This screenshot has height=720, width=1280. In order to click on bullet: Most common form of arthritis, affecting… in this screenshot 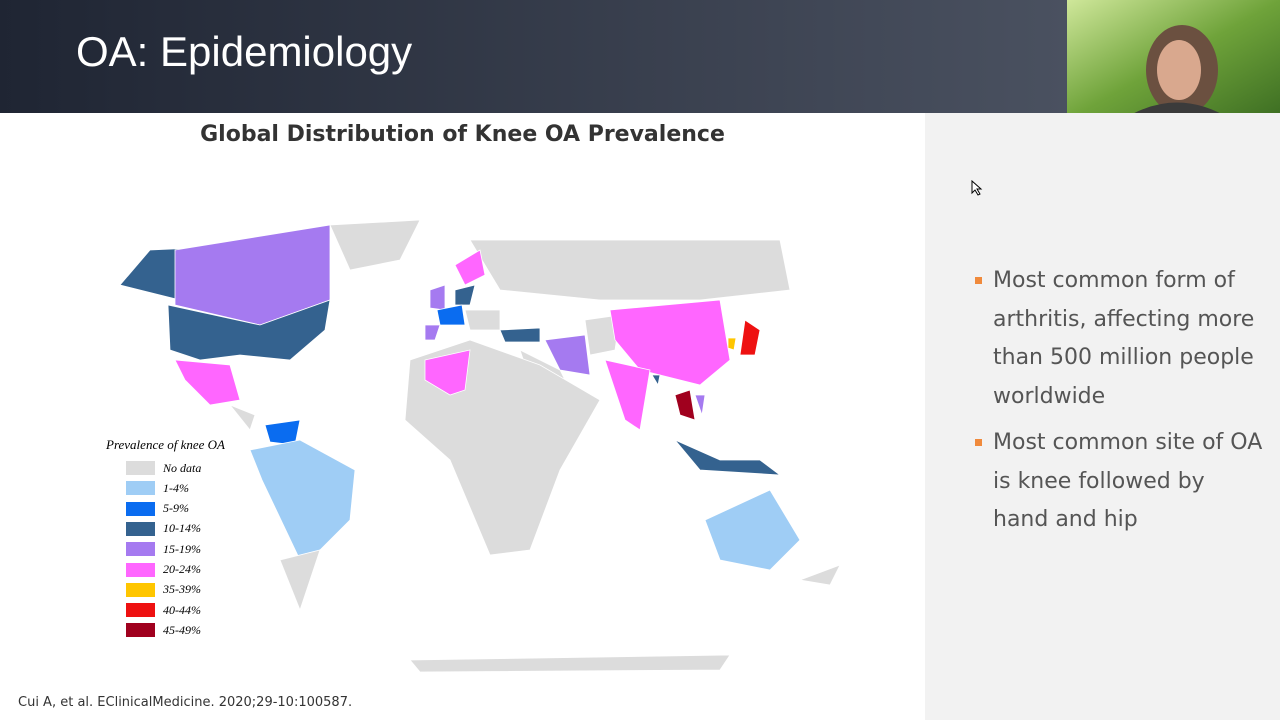, I will do `click(1120, 339)`.